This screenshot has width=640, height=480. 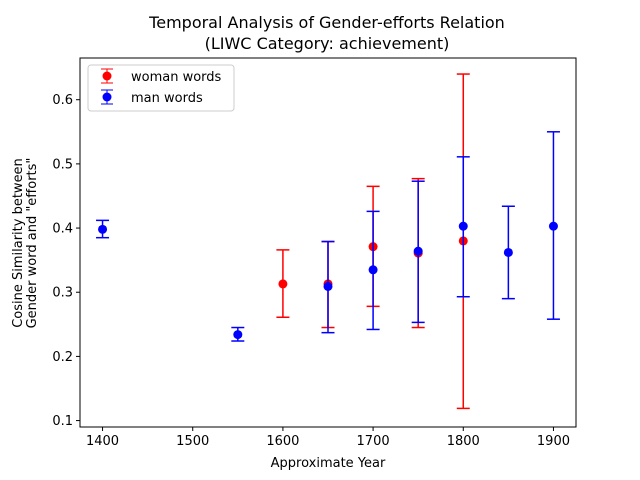 I want to click on y-axis-label-line2: Gender word and "efforts", so click(x=32, y=243).